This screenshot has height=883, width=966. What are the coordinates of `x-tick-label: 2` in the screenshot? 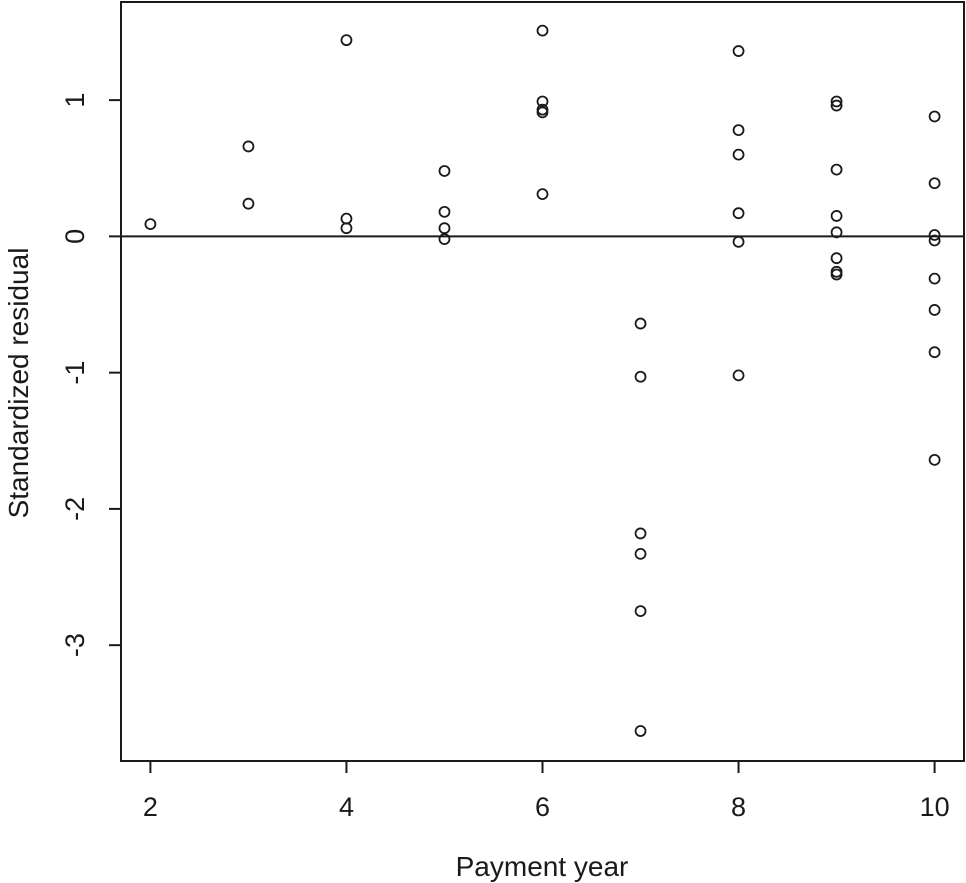 It's located at (150, 807).